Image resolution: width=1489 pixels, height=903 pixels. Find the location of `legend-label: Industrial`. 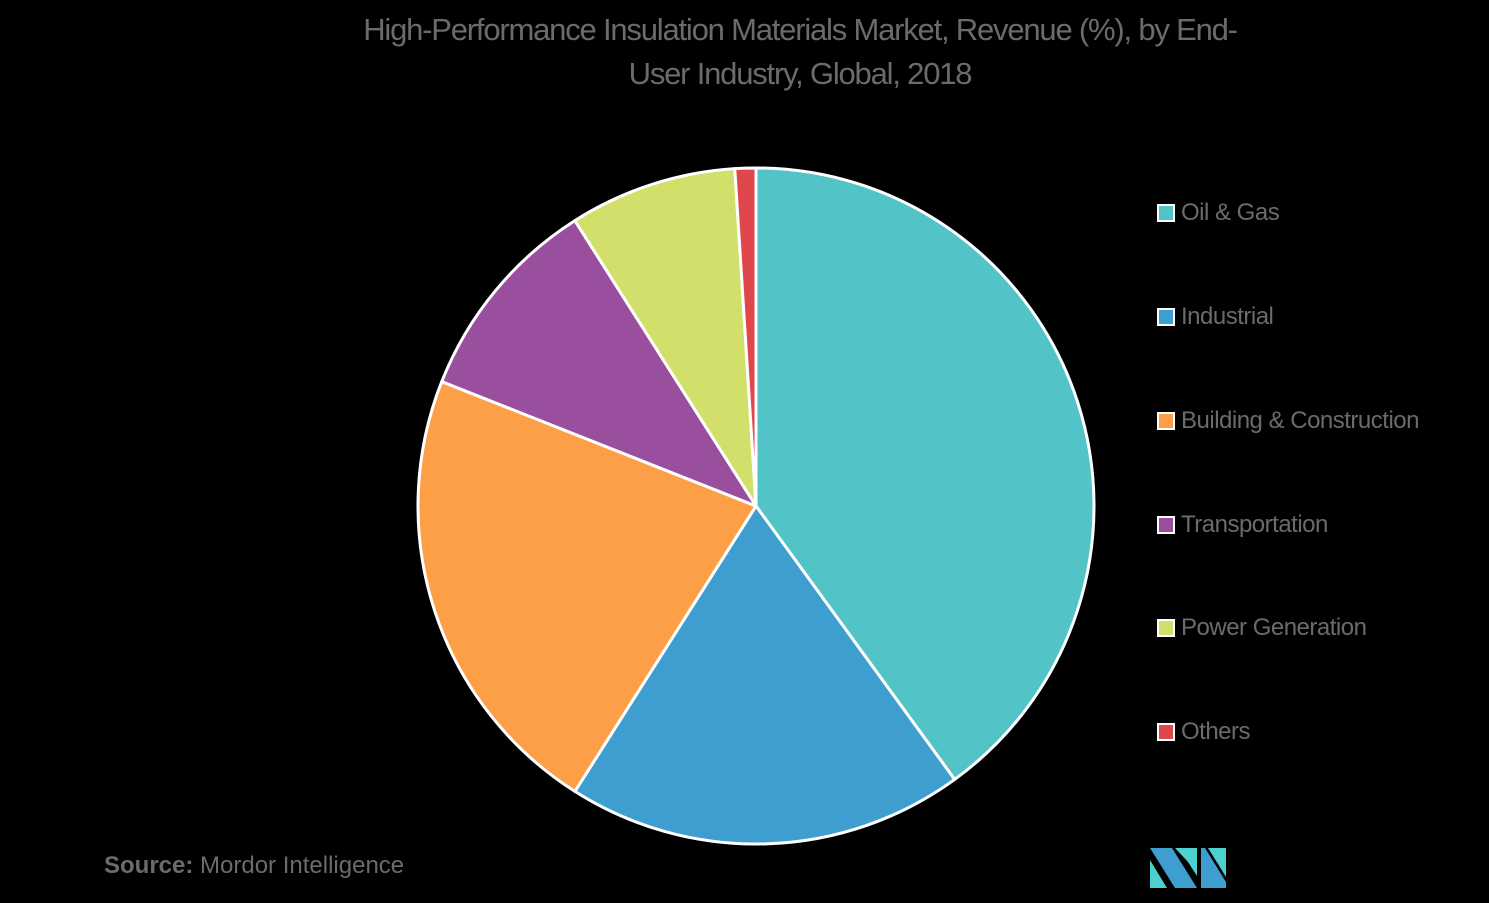

legend-label: Industrial is located at coordinates (1227, 316).